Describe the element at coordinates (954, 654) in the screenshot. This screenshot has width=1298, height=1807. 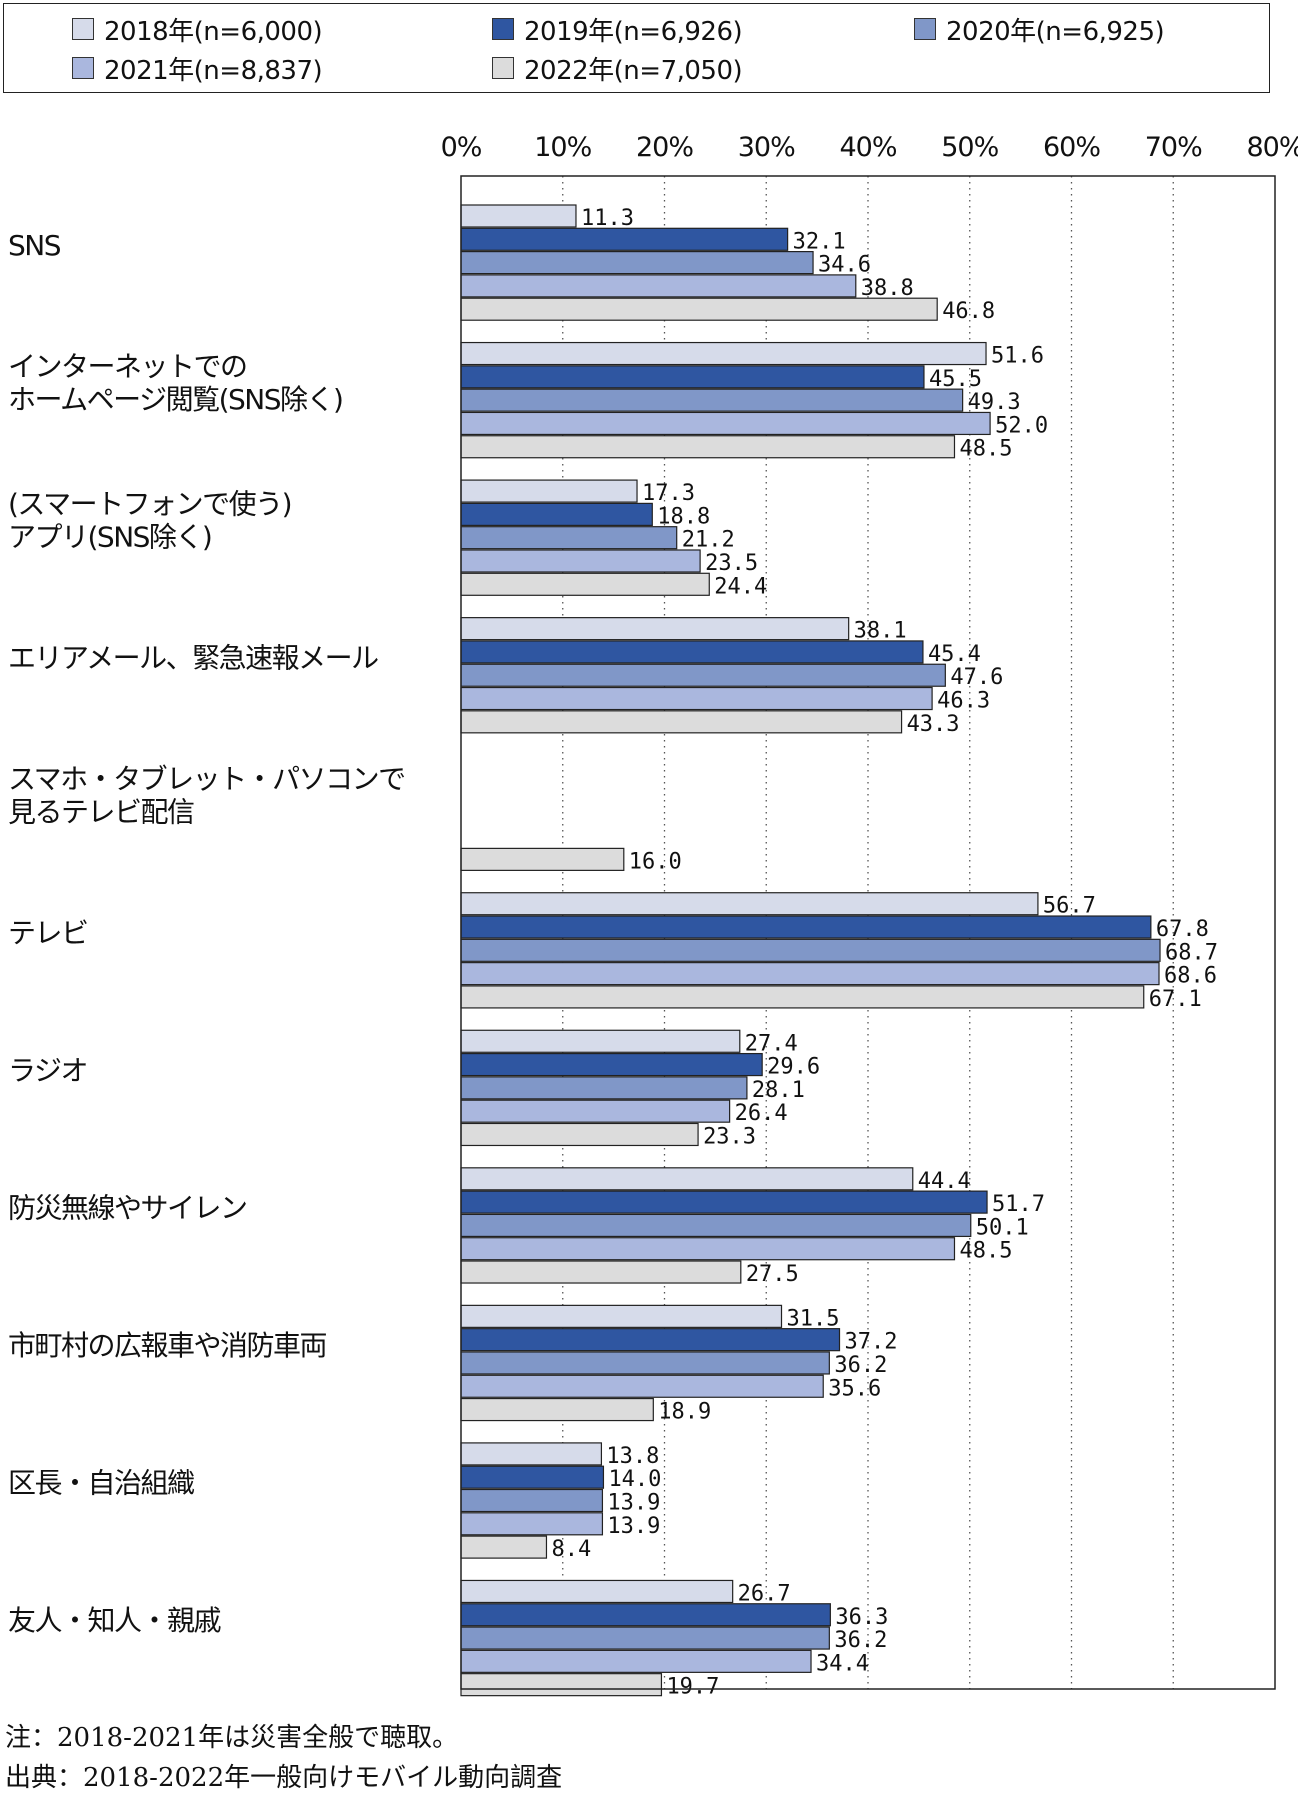
I see `bar-value-label: 45.4` at that location.